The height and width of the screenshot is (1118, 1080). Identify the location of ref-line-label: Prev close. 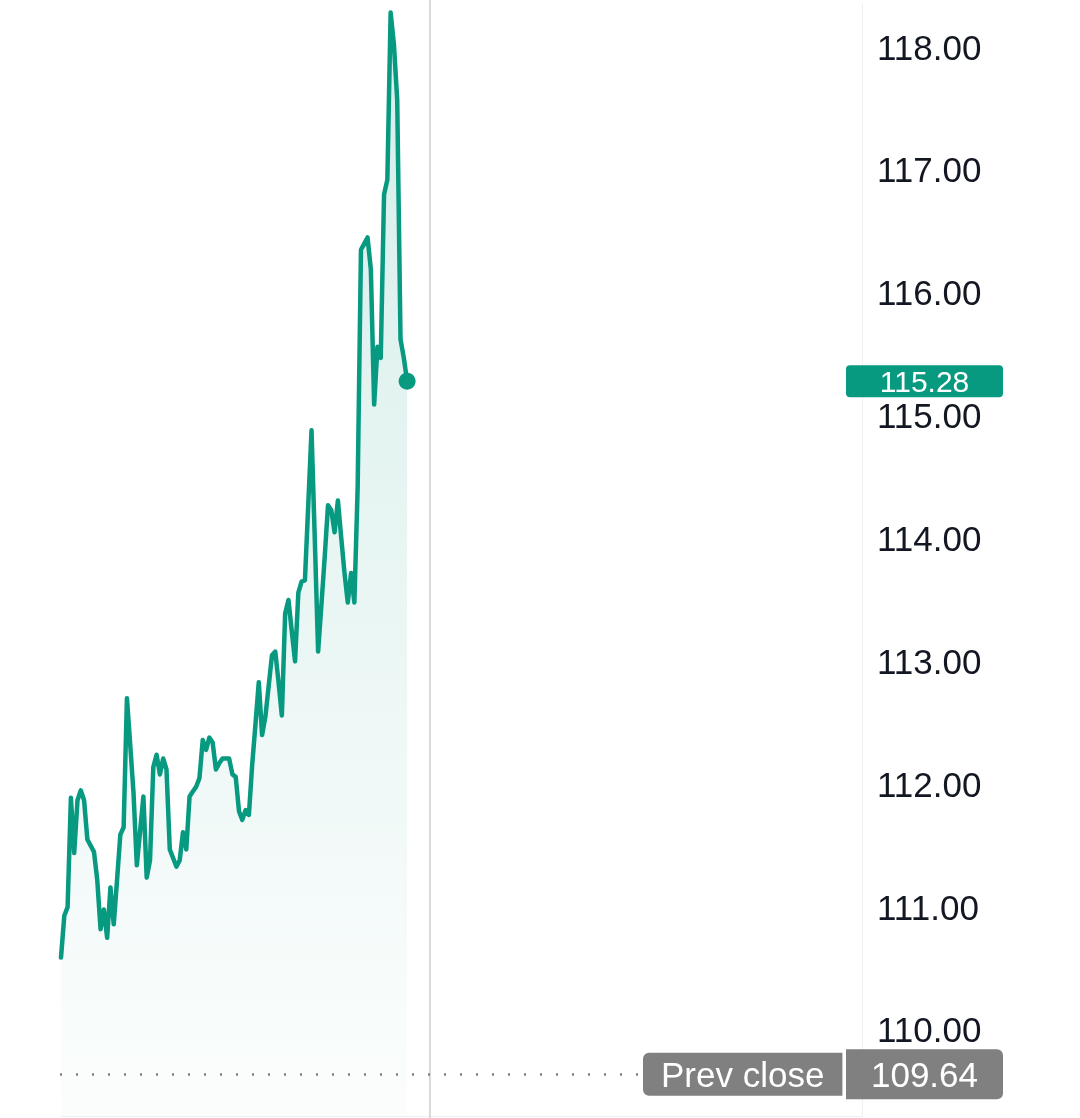
(743, 1074).